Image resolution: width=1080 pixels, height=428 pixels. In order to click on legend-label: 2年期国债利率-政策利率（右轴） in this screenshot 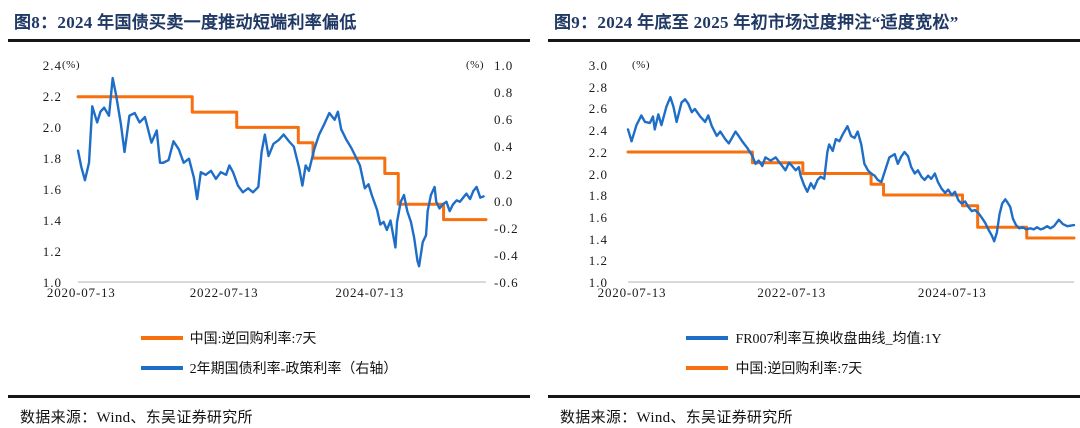, I will do `click(293, 369)`.